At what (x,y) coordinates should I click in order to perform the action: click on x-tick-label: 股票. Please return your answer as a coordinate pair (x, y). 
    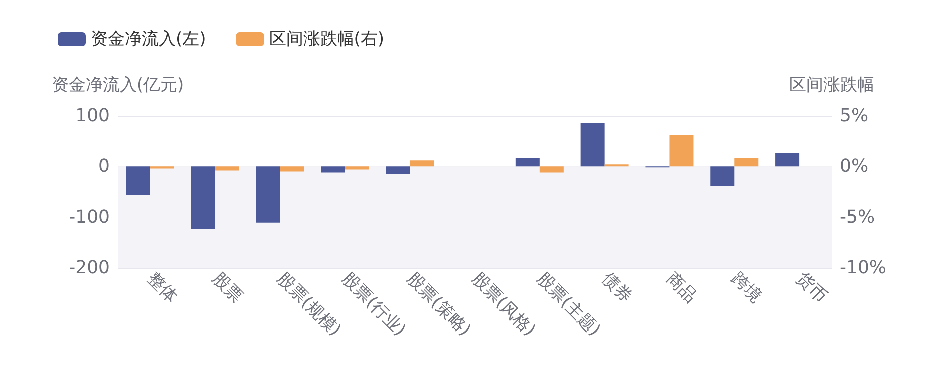
    Looking at the image, I should click on (227, 288).